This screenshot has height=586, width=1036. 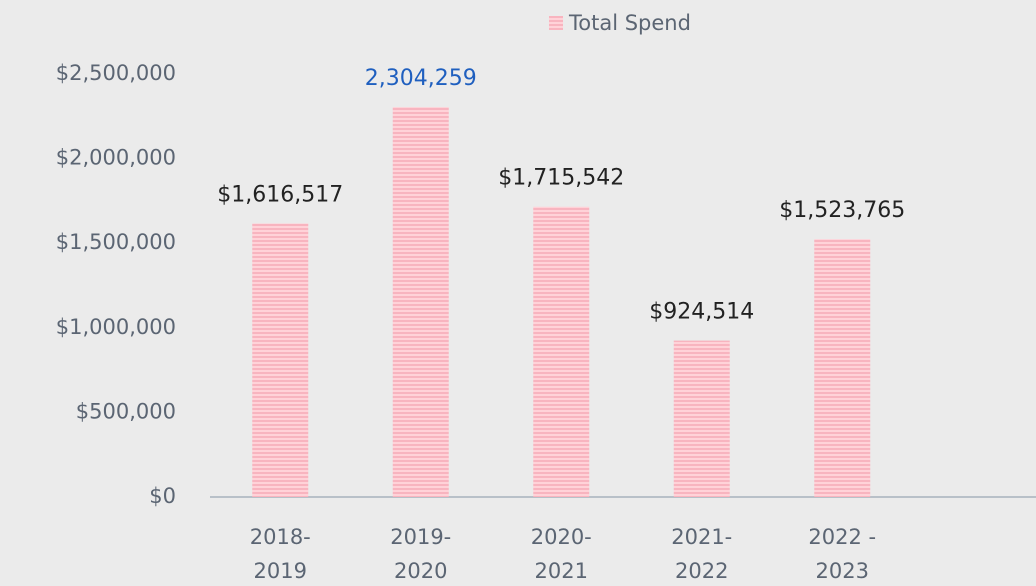 I want to click on x-tick-label: 2019-, so click(x=420, y=537).